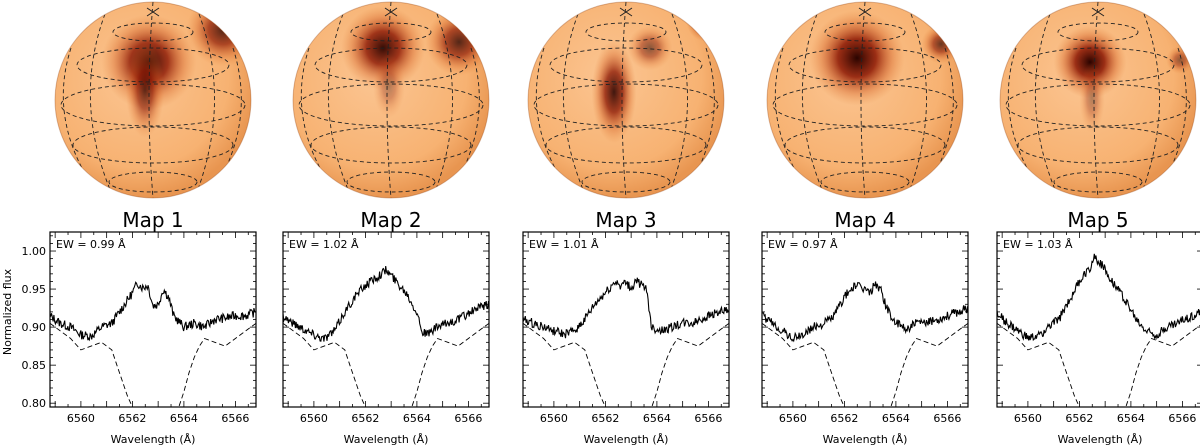  What do you see at coordinates (1098, 319) in the screenshot?
I see `plot-frame` at bounding box center [1098, 319].